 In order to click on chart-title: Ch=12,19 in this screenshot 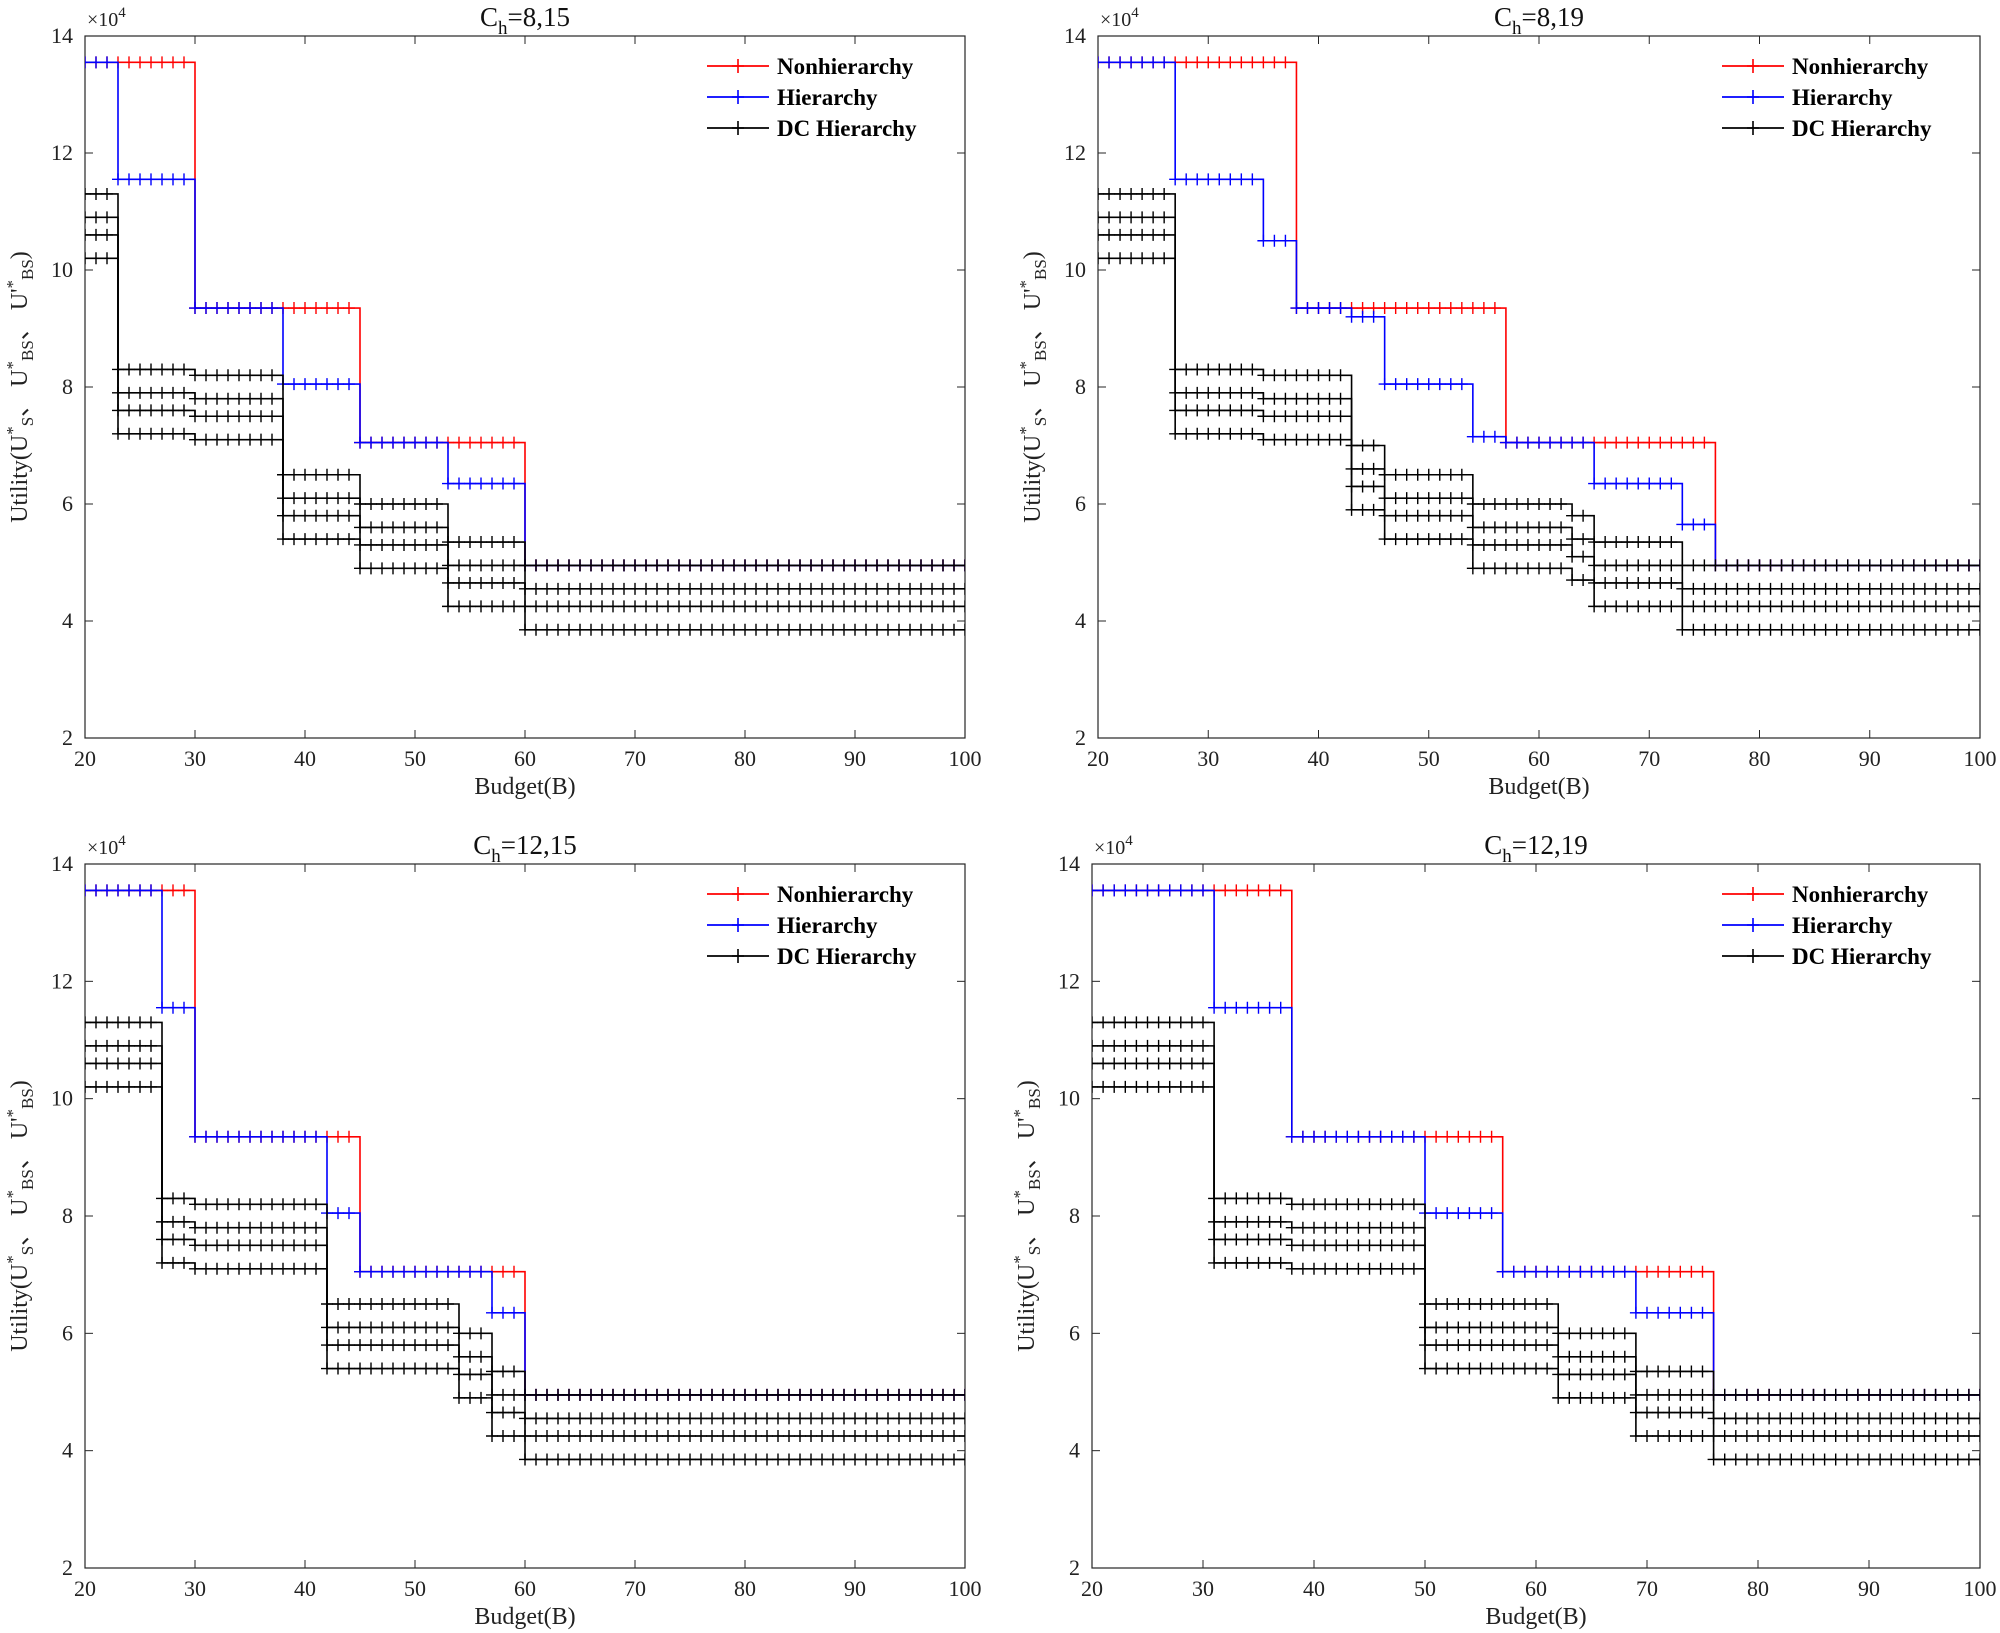, I will do `click(1536, 848)`.